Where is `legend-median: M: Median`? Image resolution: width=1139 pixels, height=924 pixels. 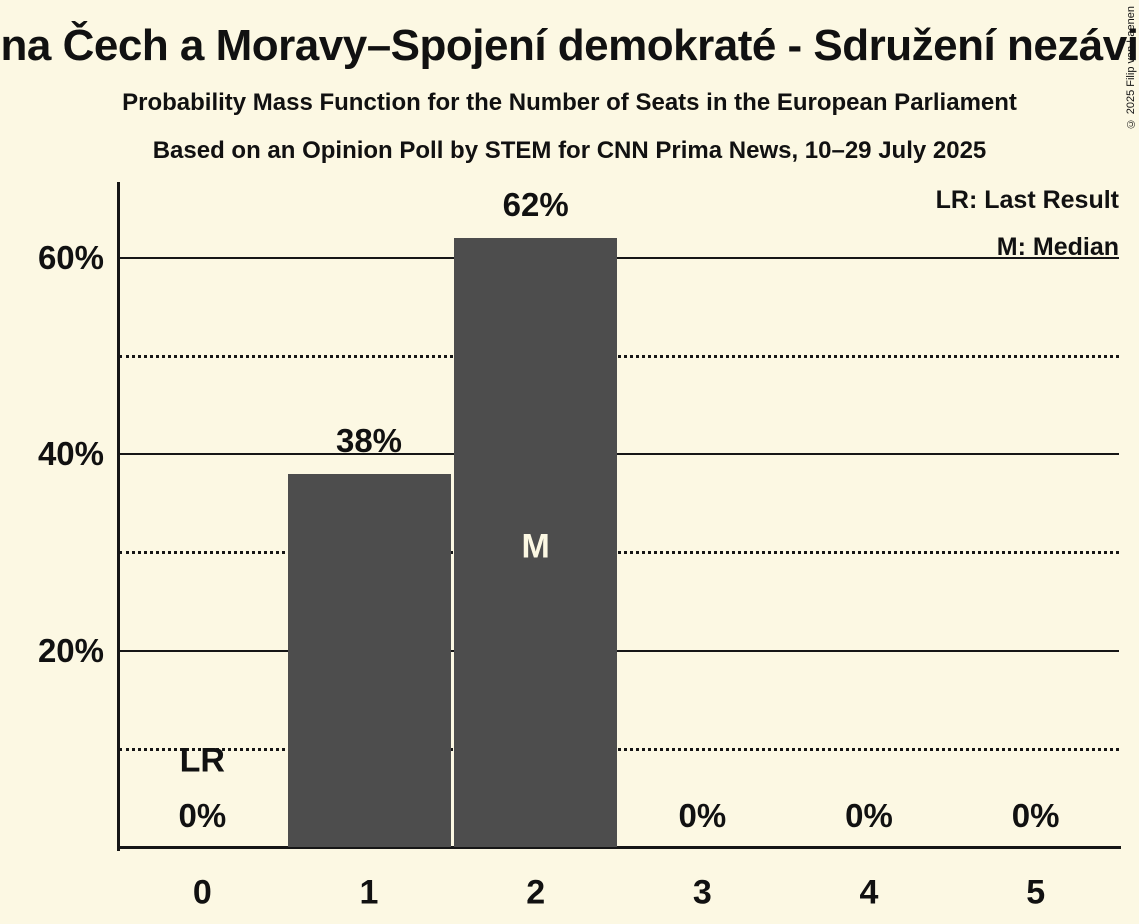 legend-median: M: Median is located at coordinates (1057, 247).